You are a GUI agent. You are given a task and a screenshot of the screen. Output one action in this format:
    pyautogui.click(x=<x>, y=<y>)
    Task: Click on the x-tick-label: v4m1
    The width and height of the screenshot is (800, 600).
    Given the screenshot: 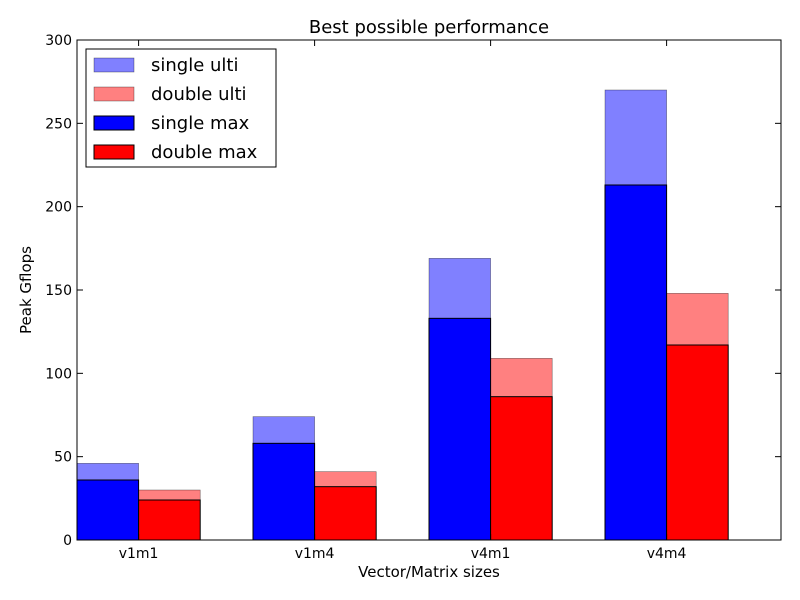 What is the action you would take?
    pyautogui.click(x=491, y=554)
    